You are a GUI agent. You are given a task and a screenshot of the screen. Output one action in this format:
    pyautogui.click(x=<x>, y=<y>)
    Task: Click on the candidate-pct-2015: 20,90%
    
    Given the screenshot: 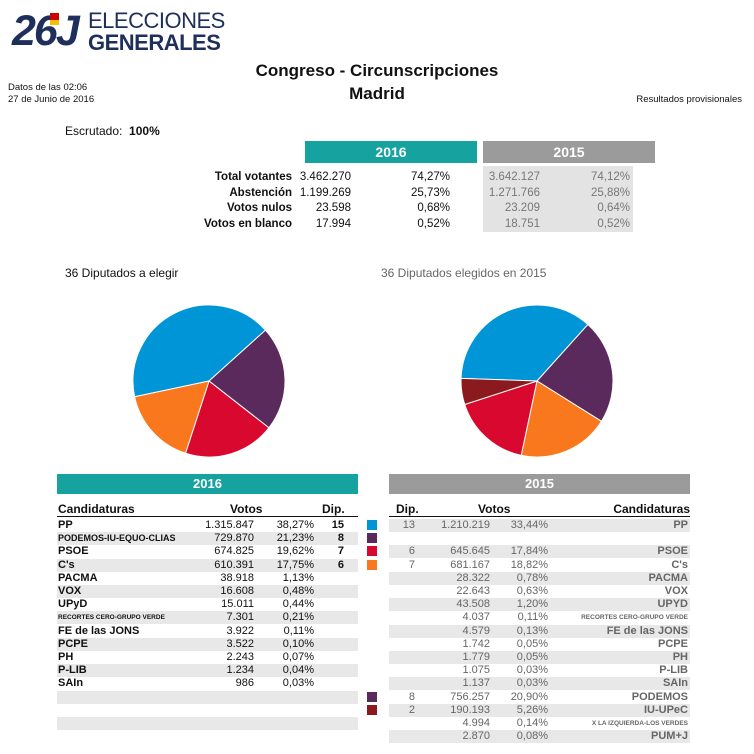 What is the action you would take?
    pyautogui.click(x=529, y=696)
    